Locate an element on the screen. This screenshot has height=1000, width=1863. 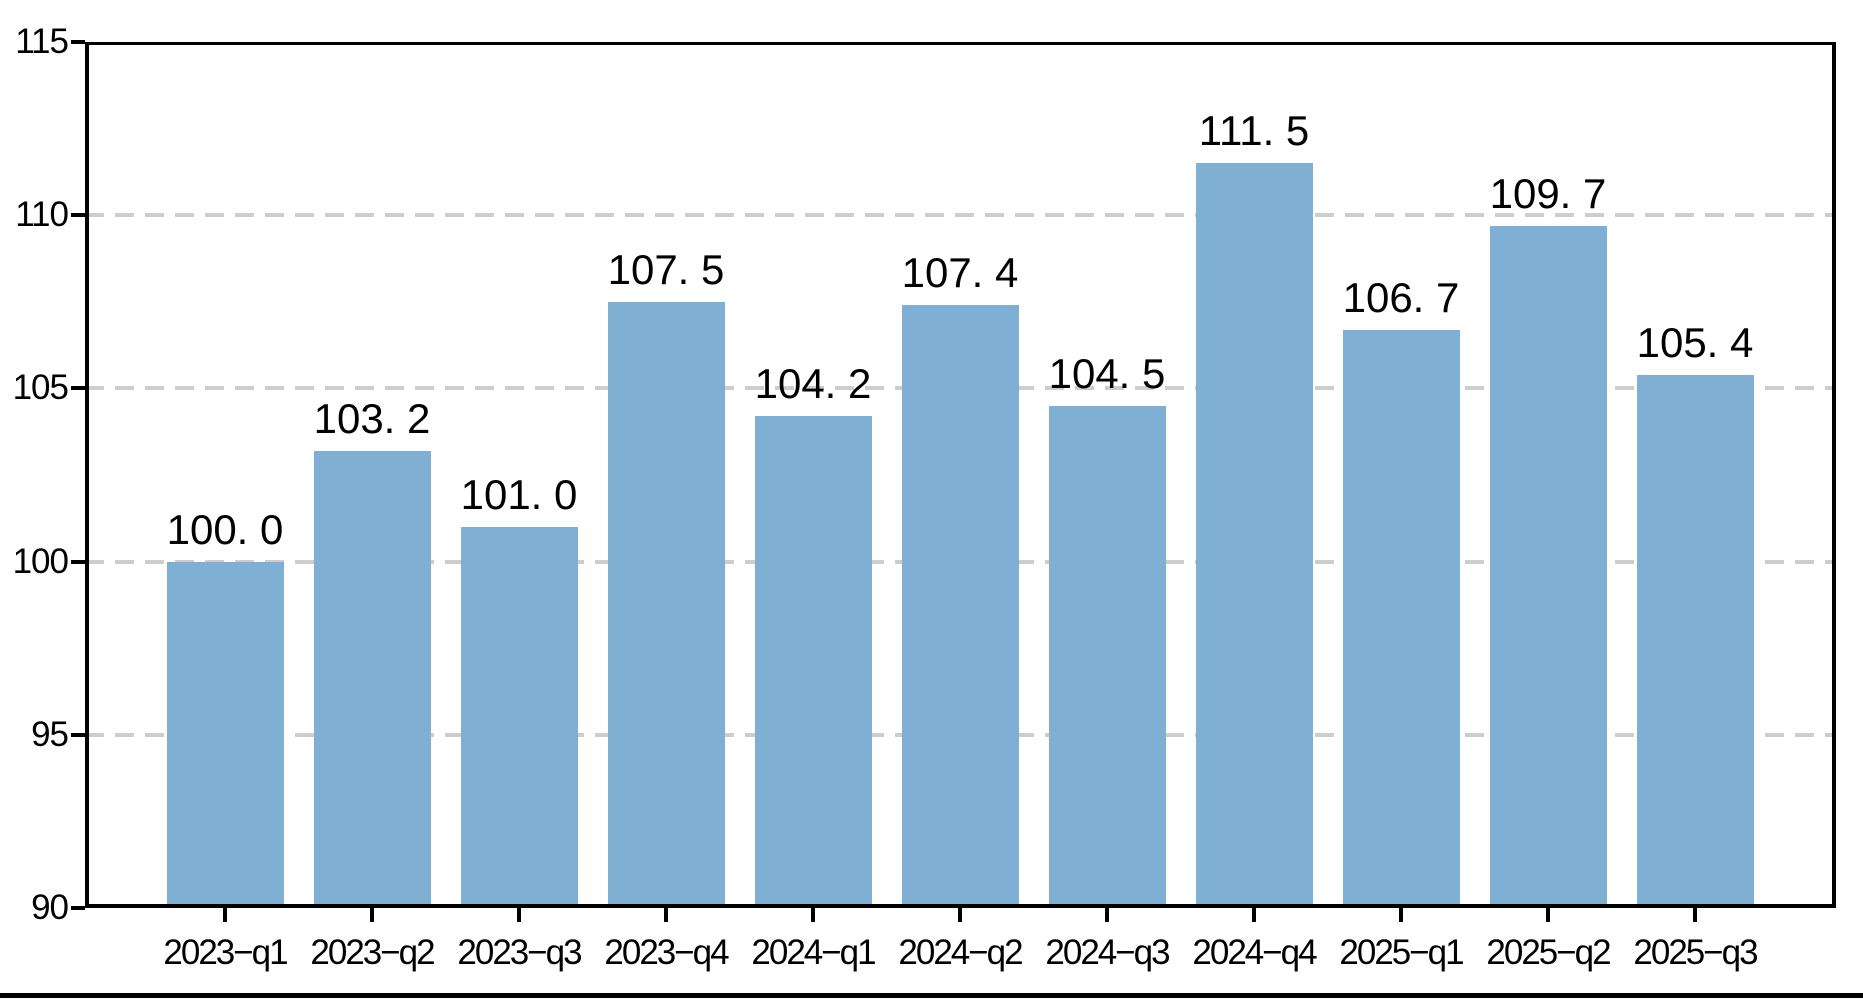
bar-value-label: 111. 5 is located at coordinates (1254, 131).